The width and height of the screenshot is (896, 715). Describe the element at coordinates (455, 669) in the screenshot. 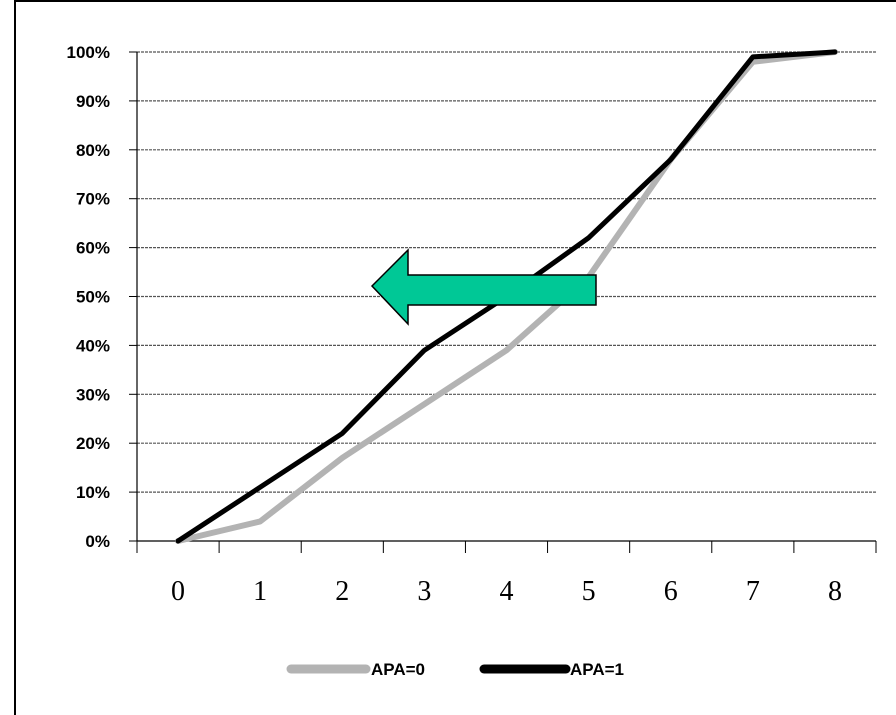

I see `legend: APA=0 APA=1` at that location.